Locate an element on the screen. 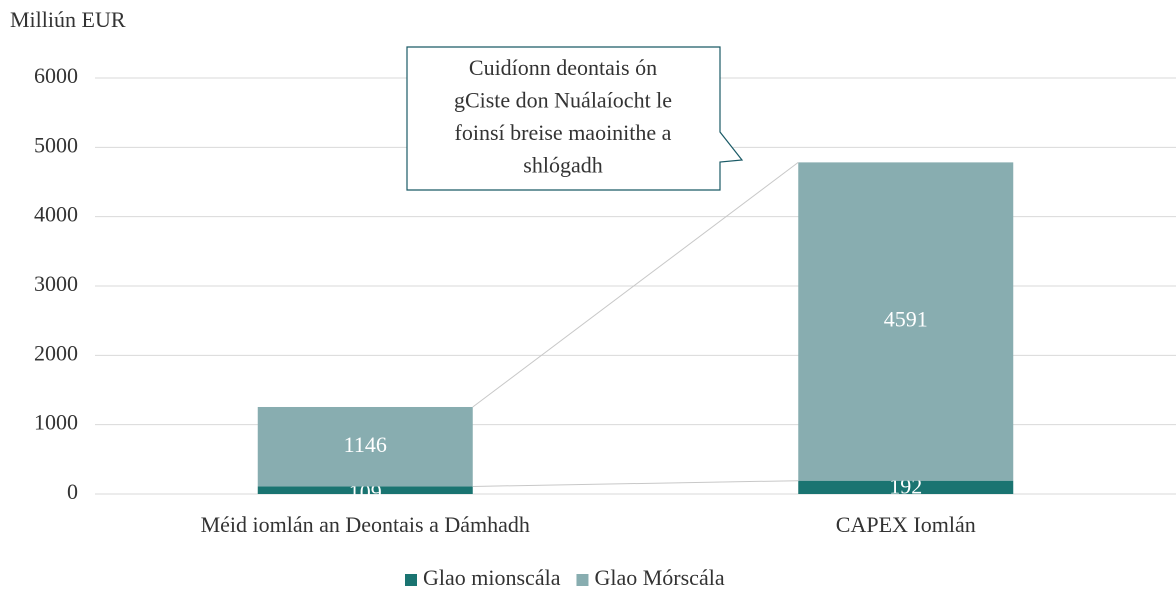 This screenshot has height=592, width=1176. legend-label: Glao Mórscála is located at coordinates (659, 577).